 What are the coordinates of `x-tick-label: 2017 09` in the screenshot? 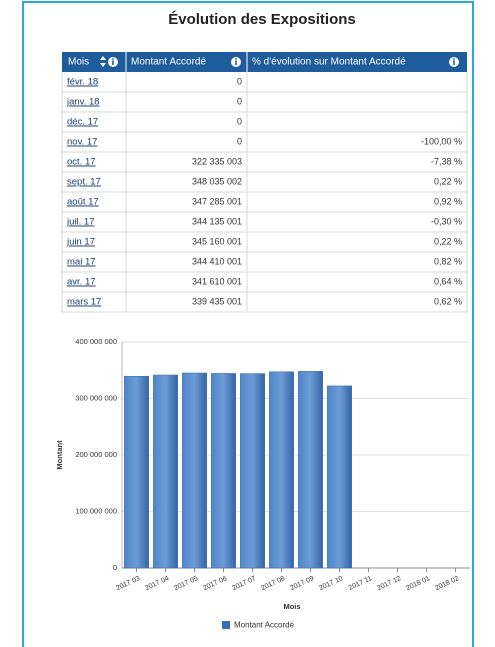 It's located at (302, 583).